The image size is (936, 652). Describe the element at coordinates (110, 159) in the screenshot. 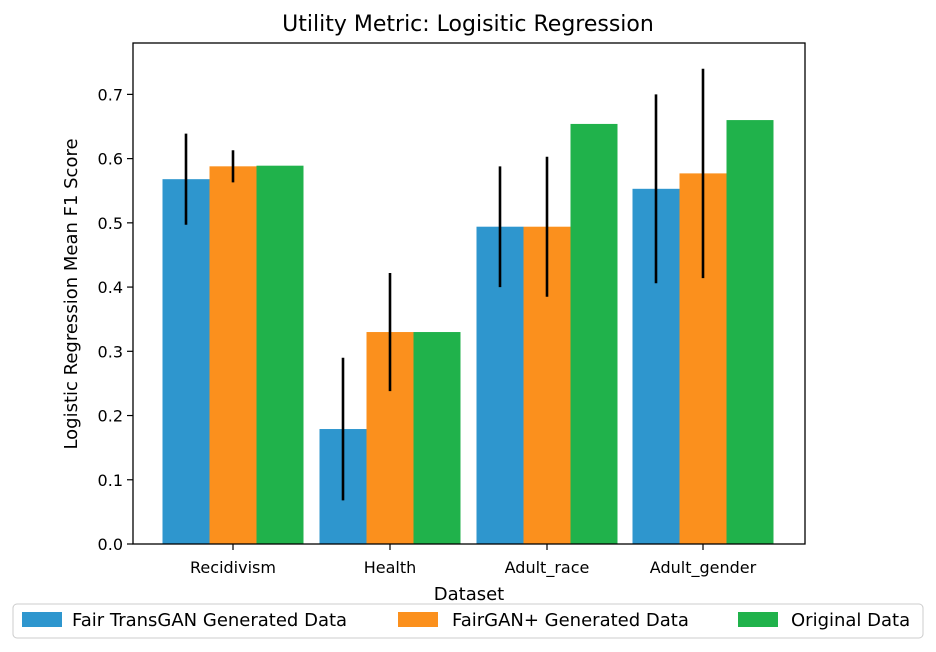

I see `y-tick-label: 0.6` at that location.